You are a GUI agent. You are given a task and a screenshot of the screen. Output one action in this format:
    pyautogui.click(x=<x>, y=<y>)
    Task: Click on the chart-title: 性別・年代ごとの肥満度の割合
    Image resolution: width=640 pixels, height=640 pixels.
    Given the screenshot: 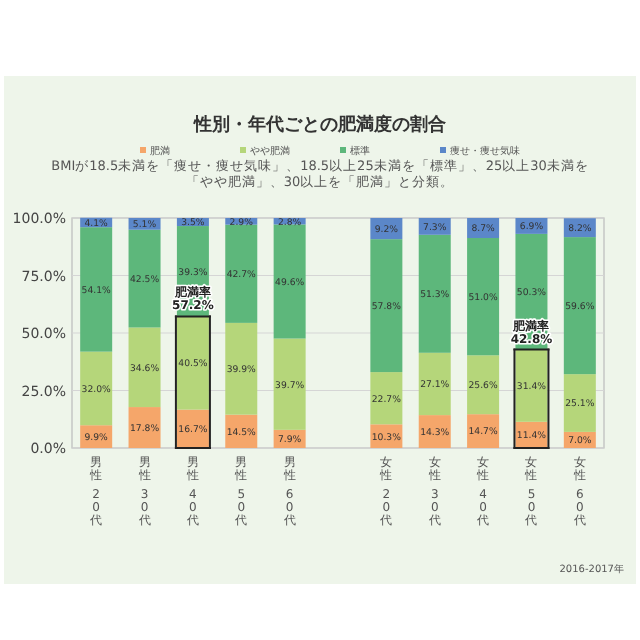 What is the action you would take?
    pyautogui.click(x=320, y=125)
    